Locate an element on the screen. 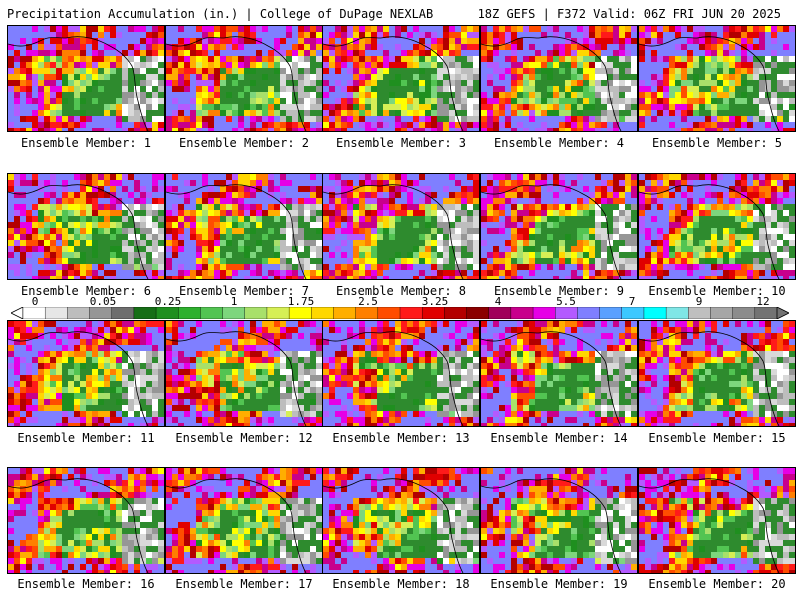  member-label-19: Ensemble Member: 19 is located at coordinates (559, 584).